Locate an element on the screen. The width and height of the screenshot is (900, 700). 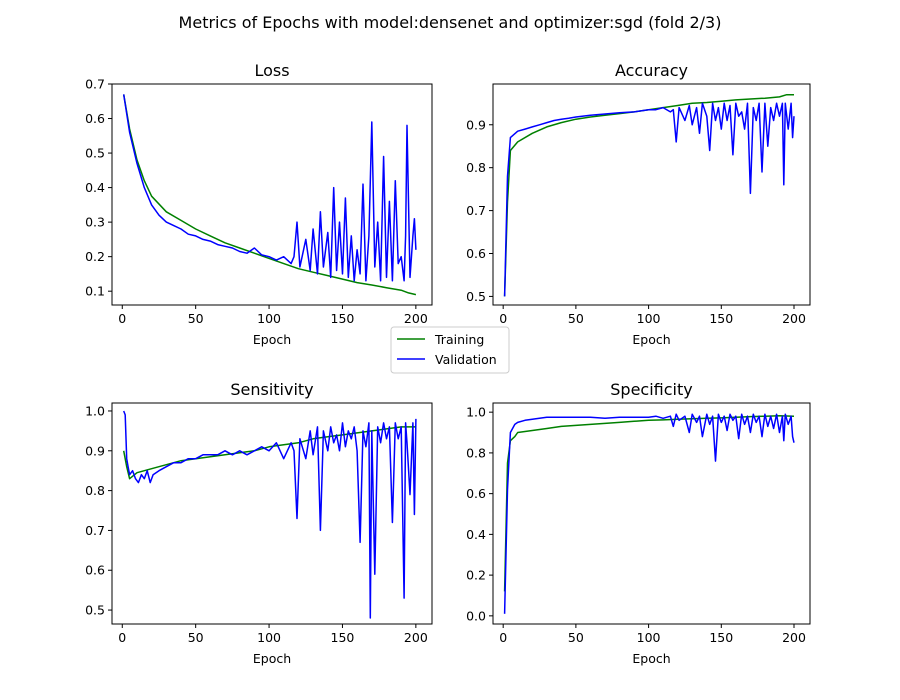
loss-y-tick-label: 0.1 is located at coordinates (95, 291).